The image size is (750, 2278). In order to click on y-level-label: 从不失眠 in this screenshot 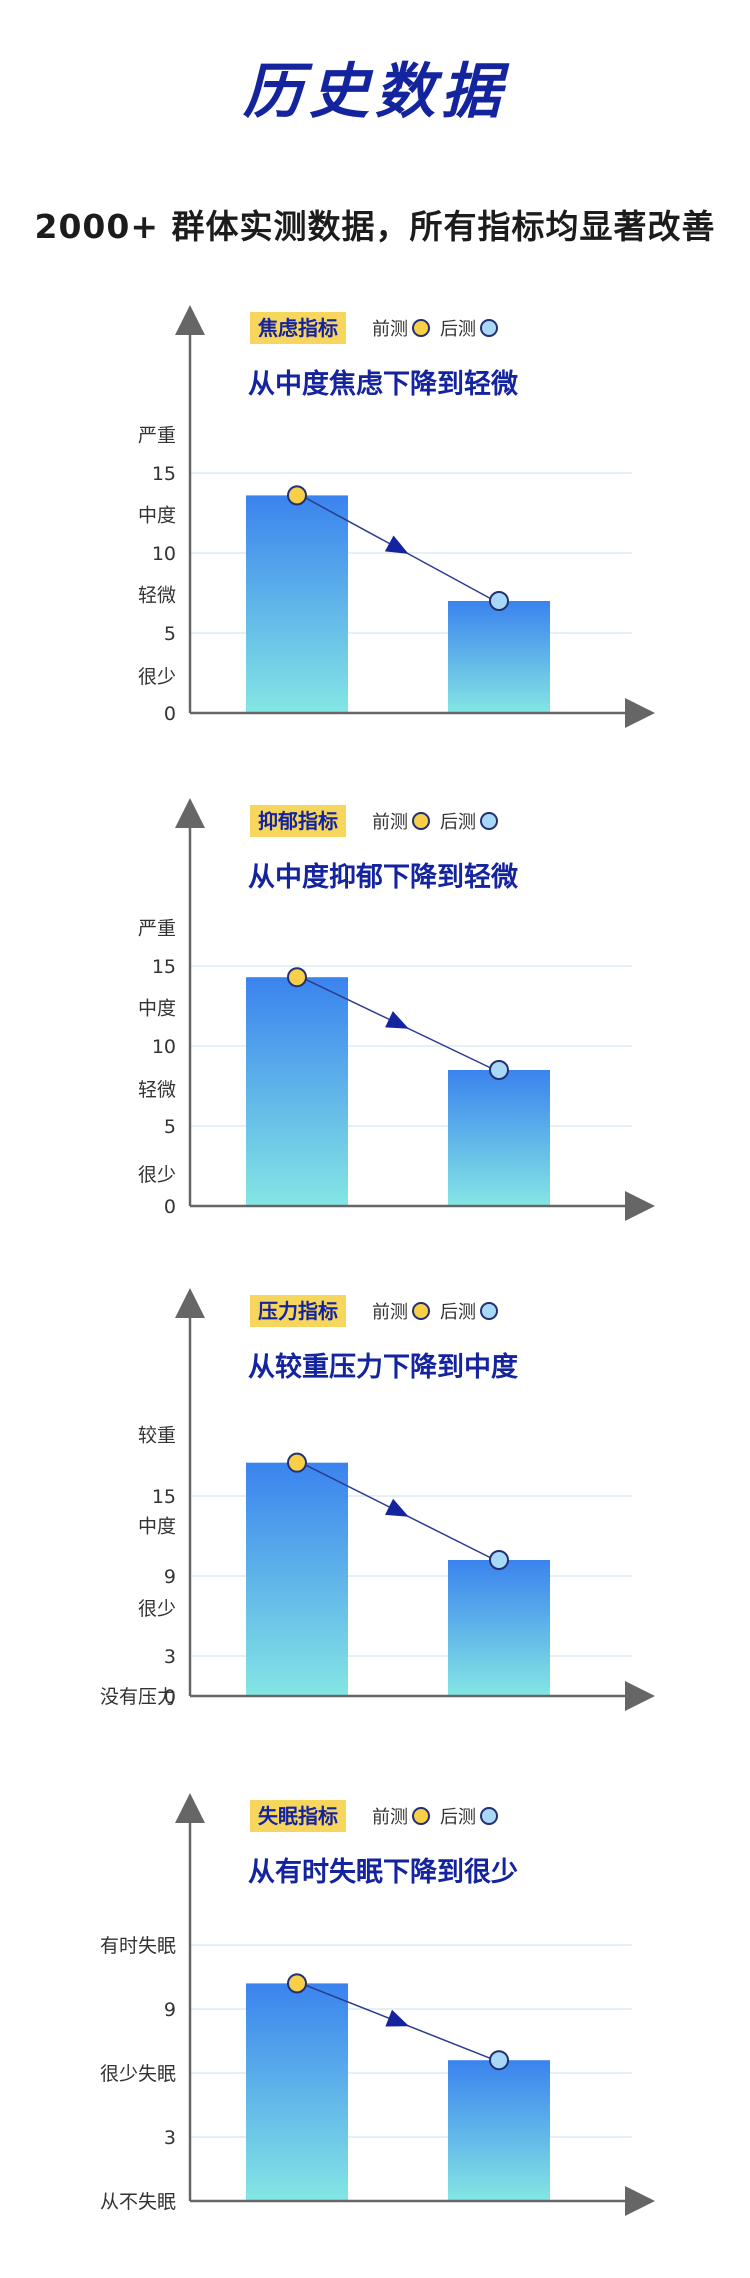, I will do `click(138, 2202)`.